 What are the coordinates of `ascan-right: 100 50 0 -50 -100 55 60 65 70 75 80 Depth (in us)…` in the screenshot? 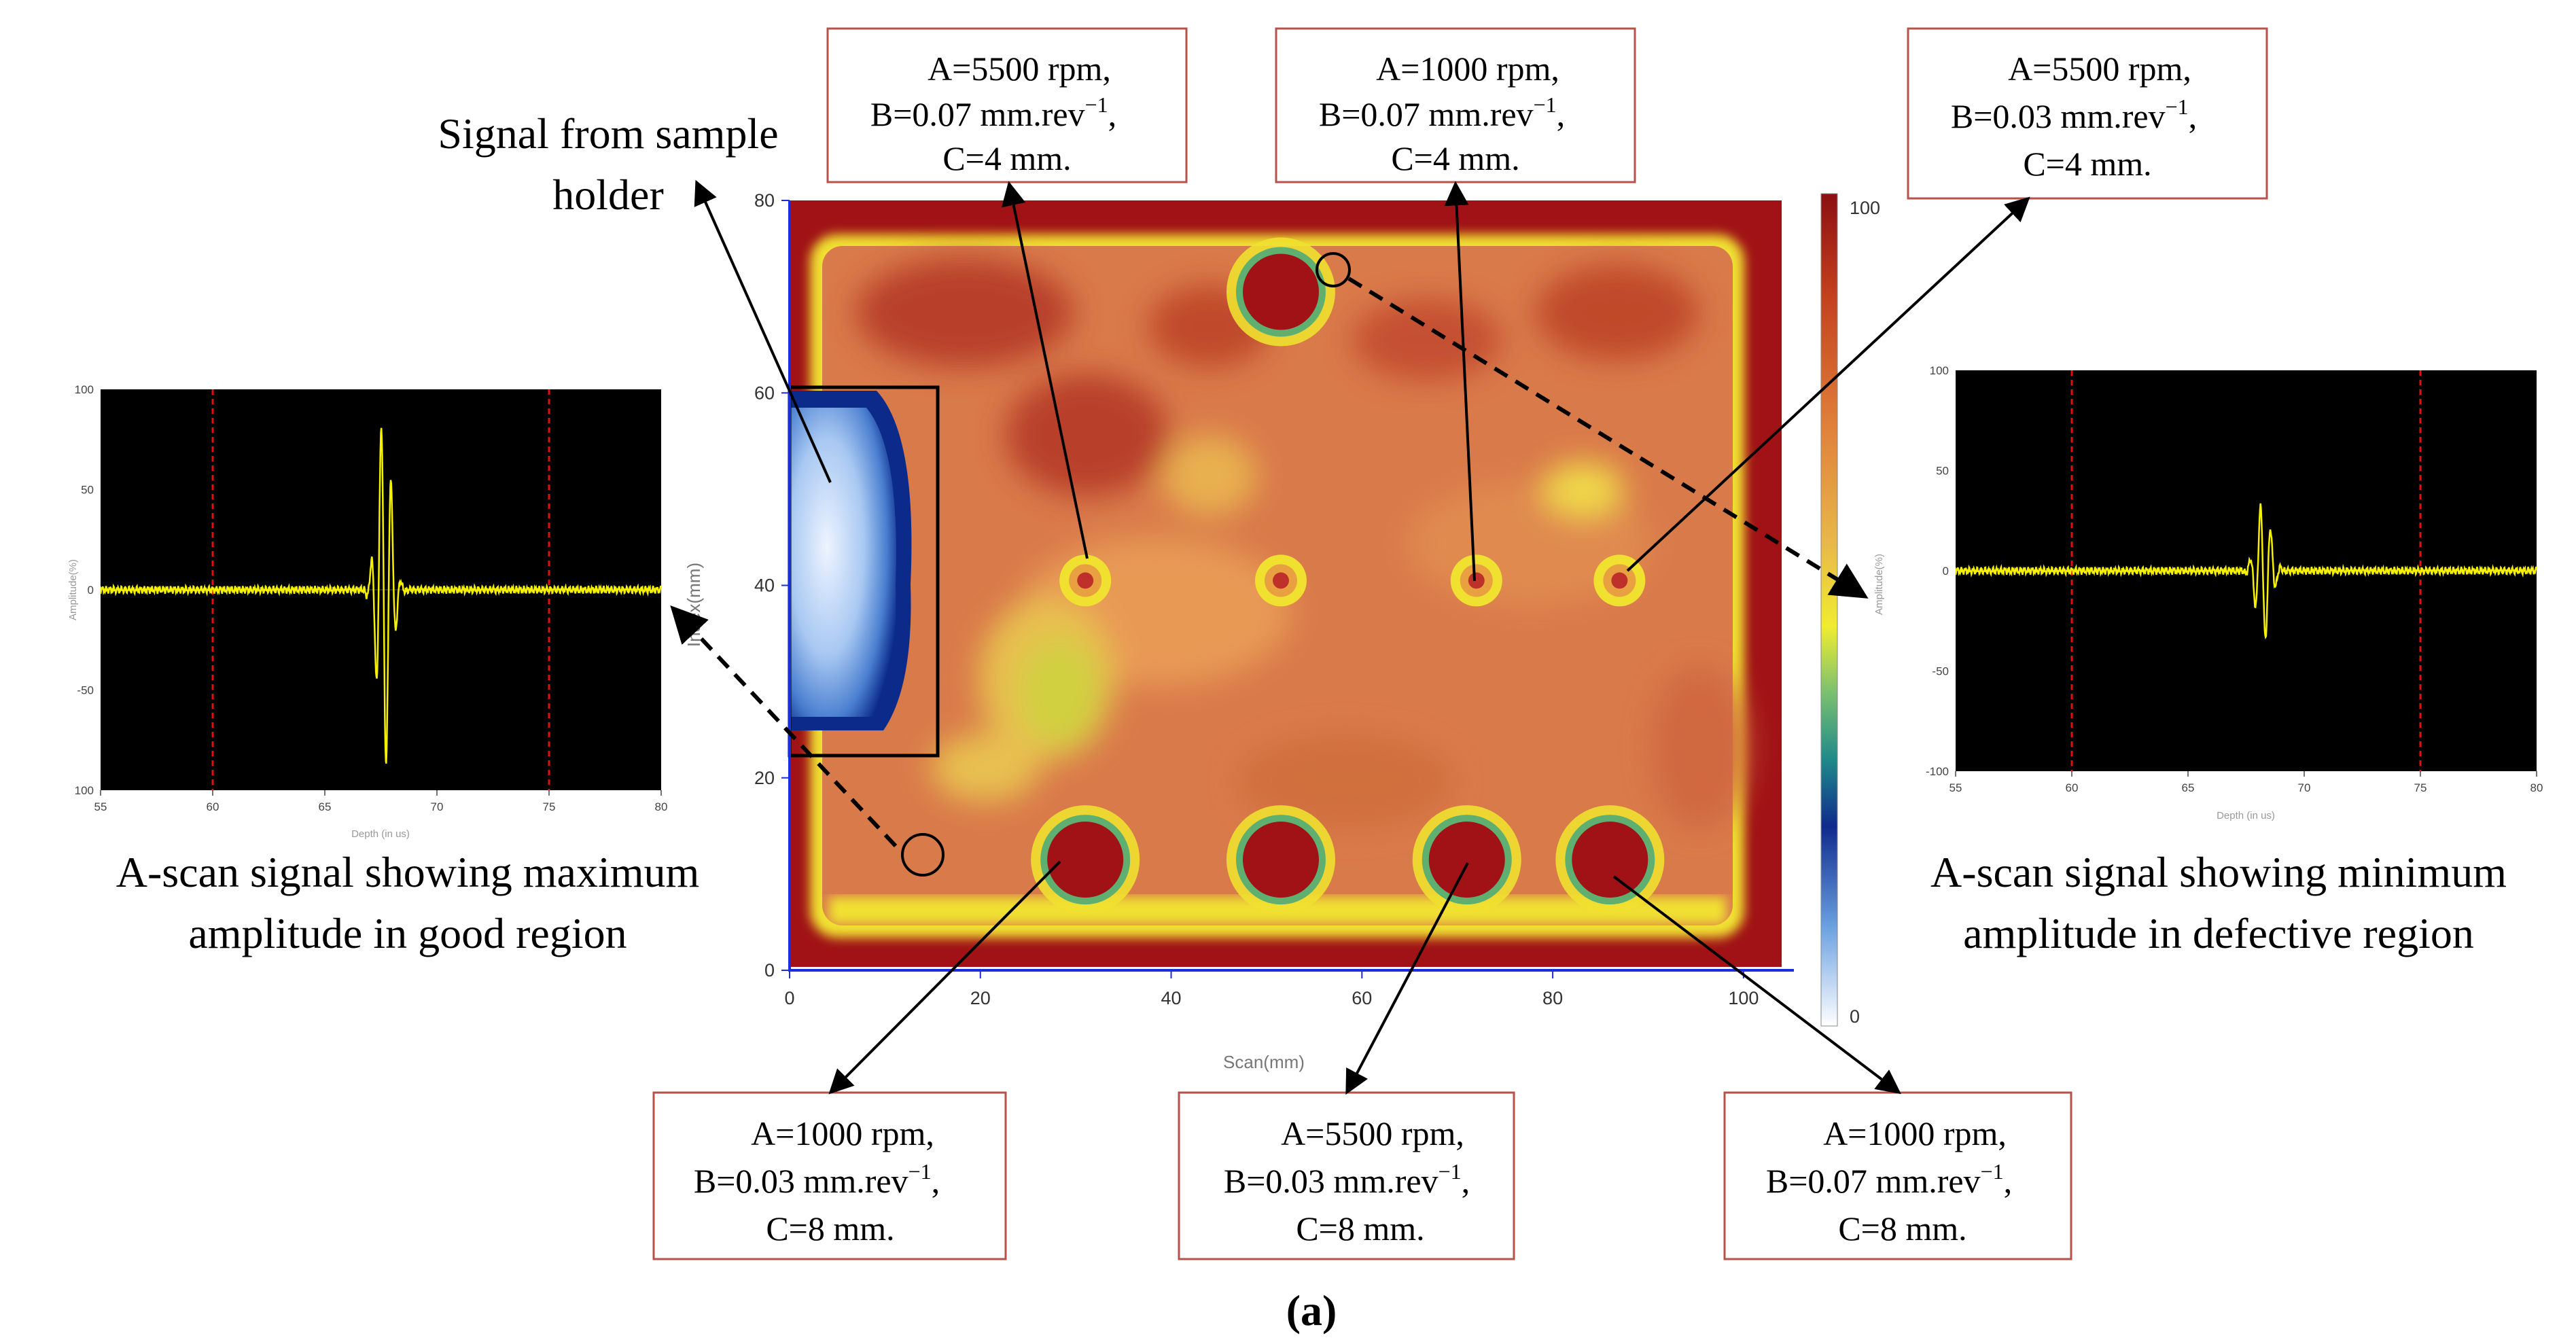 It's located at (2208, 592).